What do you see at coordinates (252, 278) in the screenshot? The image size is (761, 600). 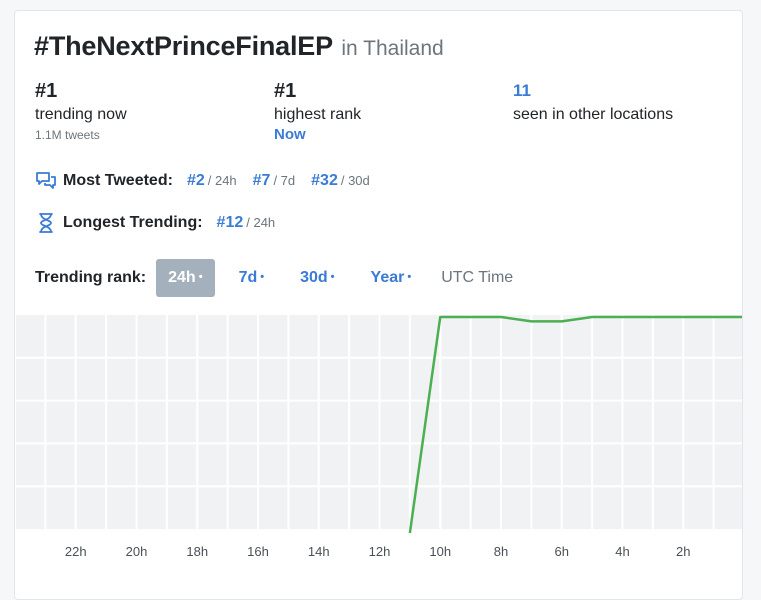 I see `tab-7d: 7d•` at bounding box center [252, 278].